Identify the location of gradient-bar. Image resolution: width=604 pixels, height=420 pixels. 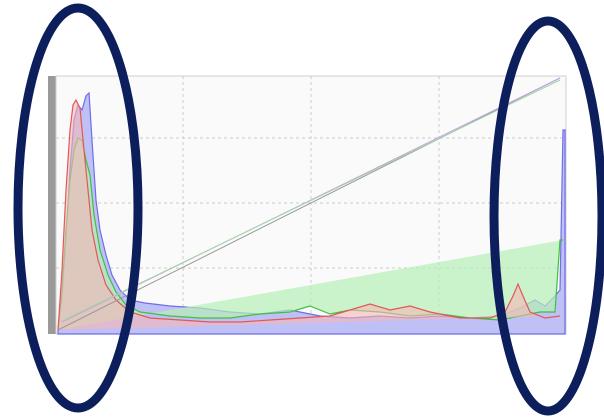
(52, 205).